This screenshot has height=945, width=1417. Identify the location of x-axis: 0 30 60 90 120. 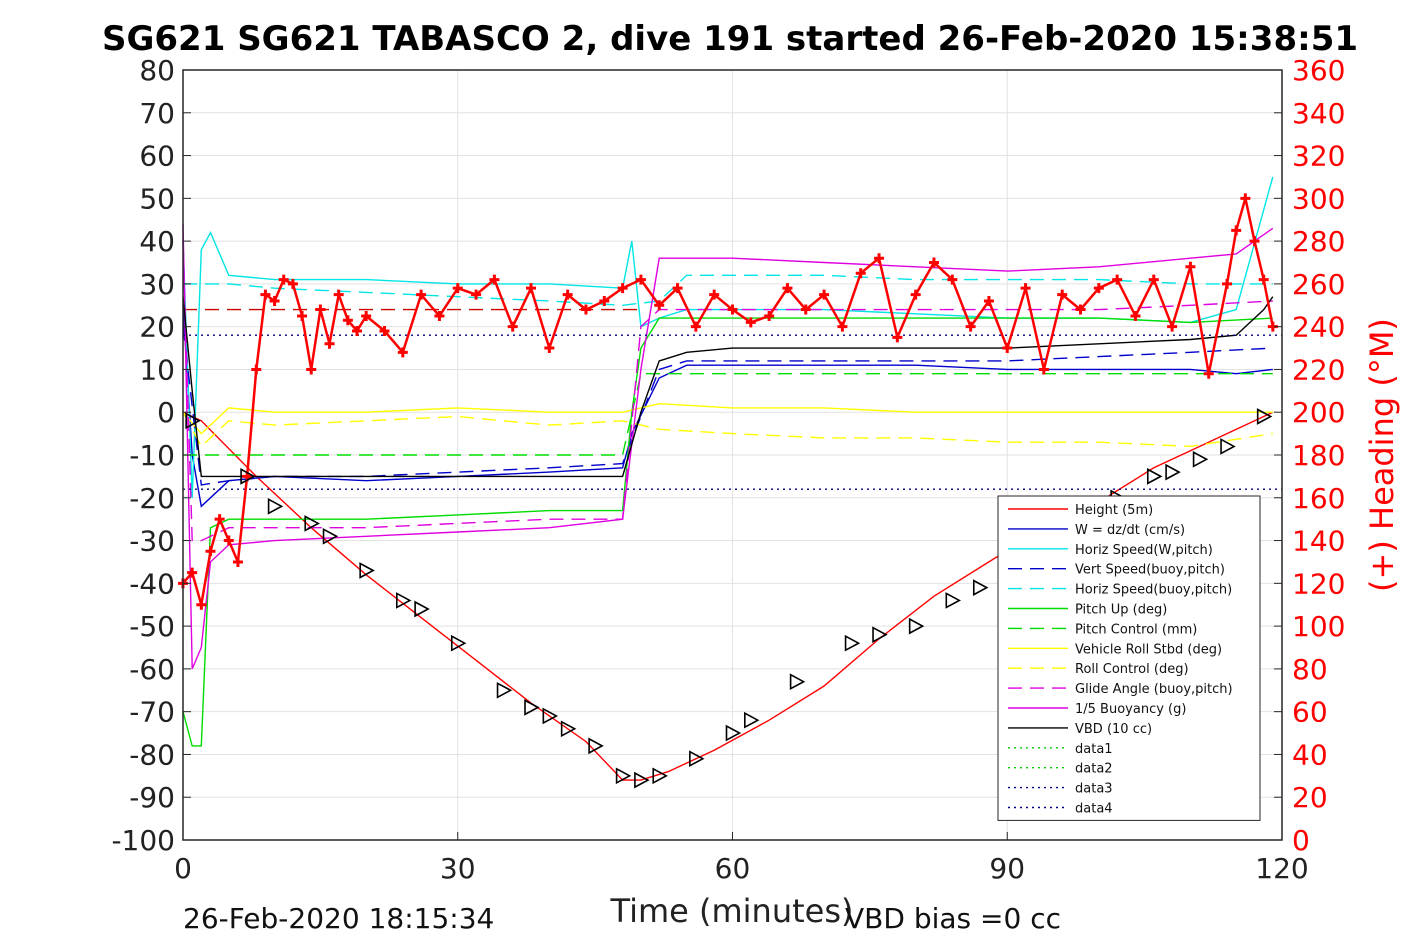
(741, 858).